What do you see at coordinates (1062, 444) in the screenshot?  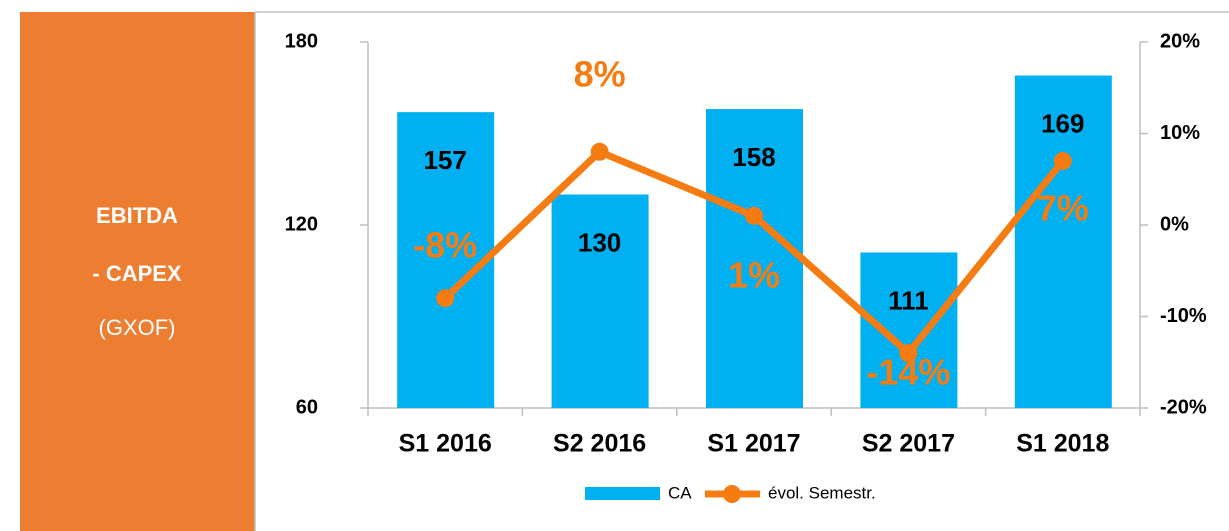 I see `x-tick-label: S1 2018` at bounding box center [1062, 444].